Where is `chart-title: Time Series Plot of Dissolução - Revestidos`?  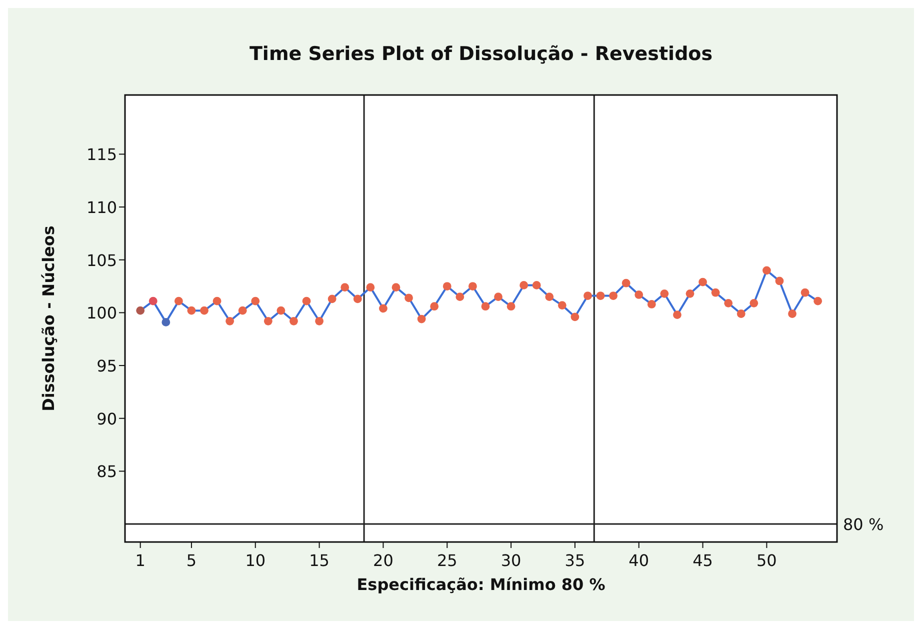
chart-title: Time Series Plot of Dissolução - Revestidos is located at coordinates (481, 54).